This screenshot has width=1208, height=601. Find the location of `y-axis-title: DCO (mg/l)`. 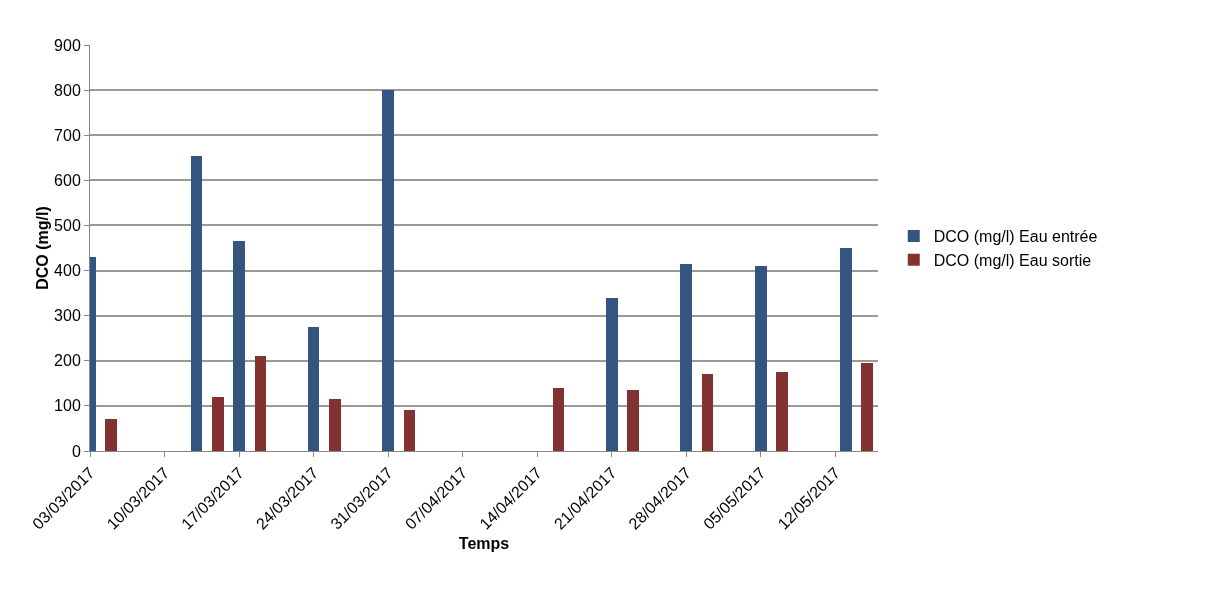

y-axis-title: DCO (mg/l) is located at coordinates (42, 248).